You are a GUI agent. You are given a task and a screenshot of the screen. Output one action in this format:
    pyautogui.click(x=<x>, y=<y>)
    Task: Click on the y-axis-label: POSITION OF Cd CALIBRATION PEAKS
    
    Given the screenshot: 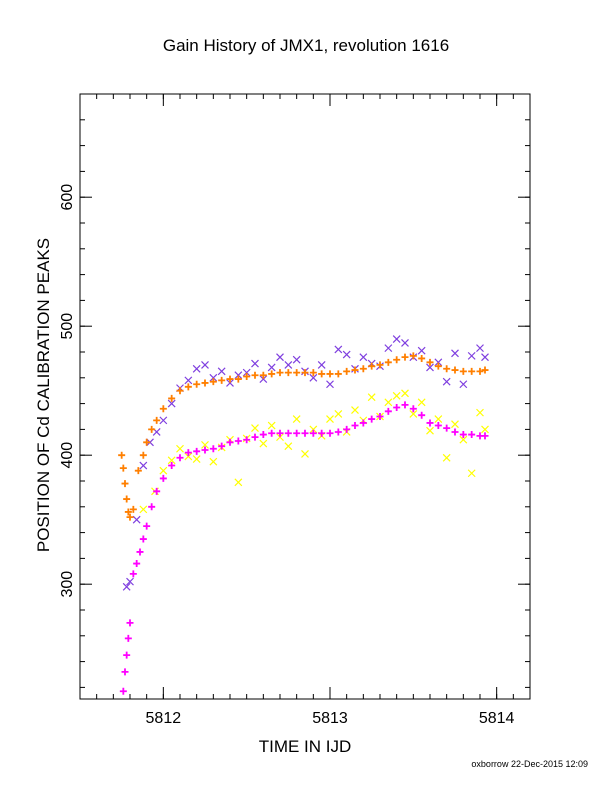 What is the action you would take?
    pyautogui.click(x=43, y=395)
    